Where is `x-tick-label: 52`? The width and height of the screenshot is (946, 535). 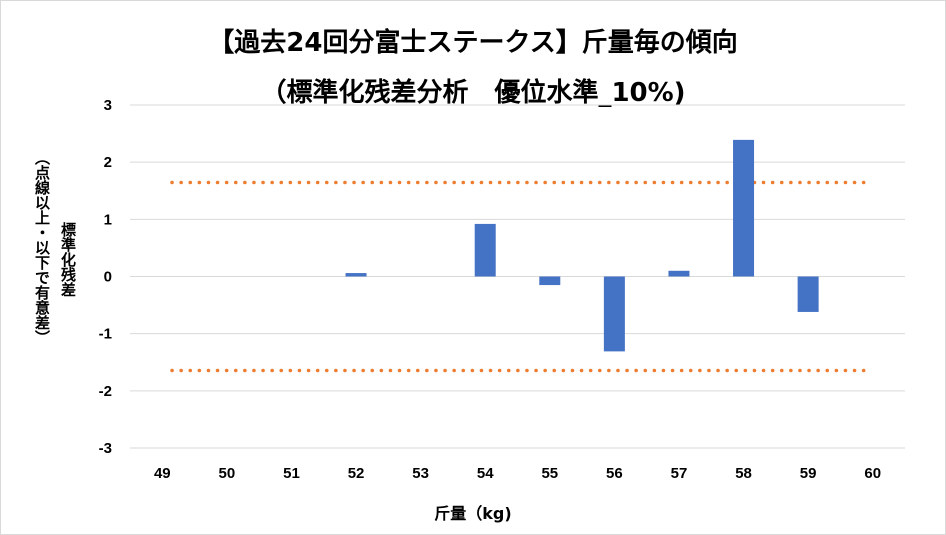 x-tick-label: 52 is located at coordinates (356, 473).